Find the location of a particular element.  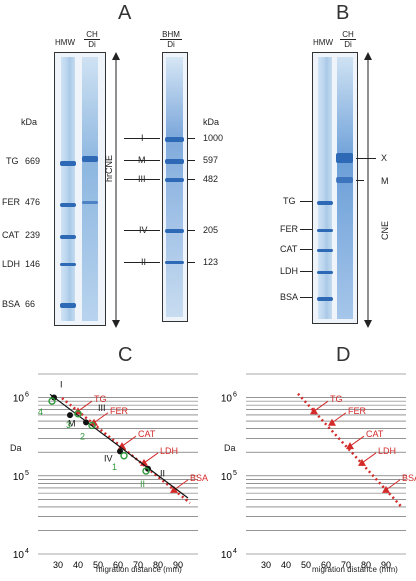

complex-i: I is located at coordinates (142, 138).